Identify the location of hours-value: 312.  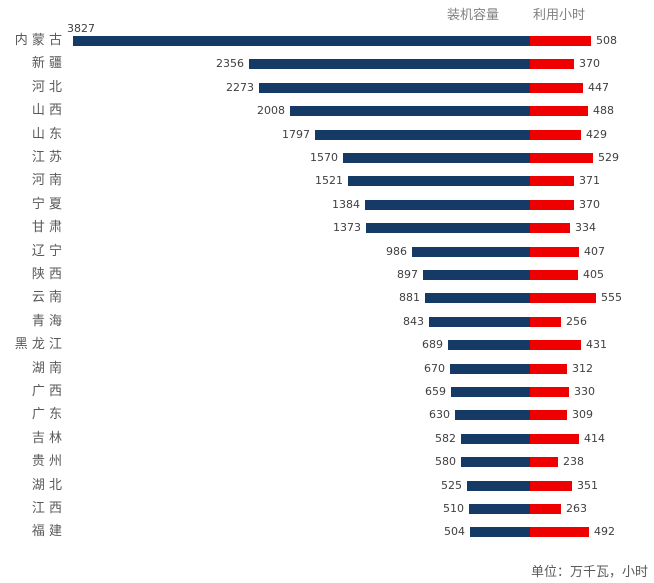
(582, 368).